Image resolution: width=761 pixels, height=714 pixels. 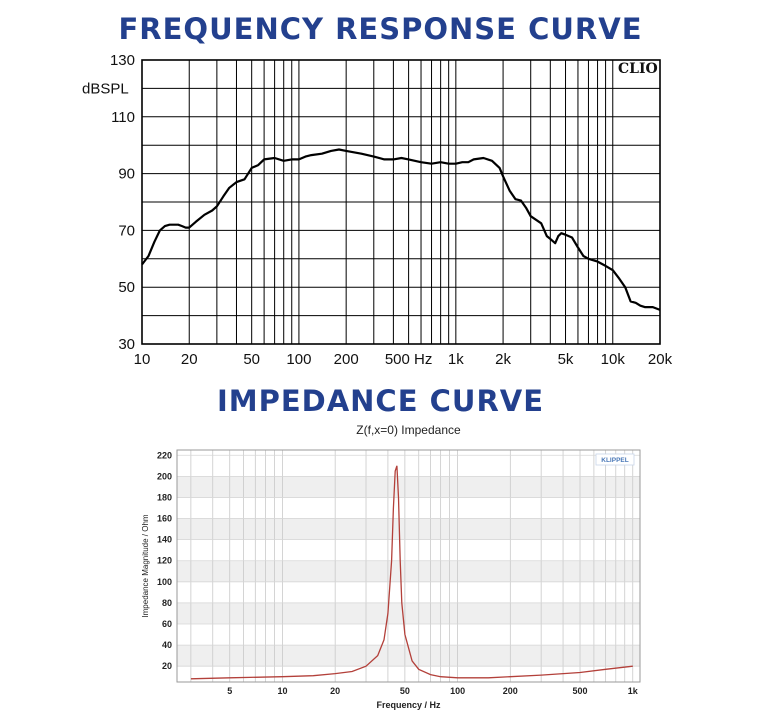 What do you see at coordinates (142, 359) in the screenshot?
I see `frequency-x-tick-label: 10` at bounding box center [142, 359].